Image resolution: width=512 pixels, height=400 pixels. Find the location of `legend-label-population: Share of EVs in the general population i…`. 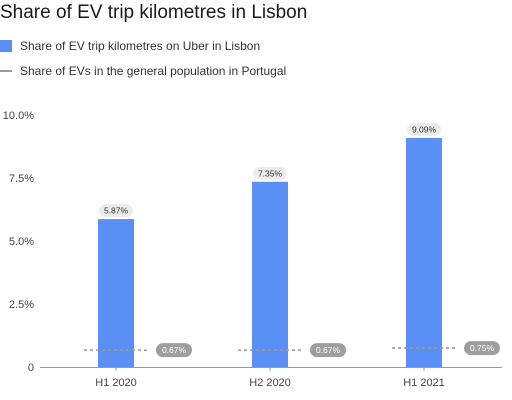

legend-label-population: Share of EVs in the general population i… is located at coordinates (153, 71).